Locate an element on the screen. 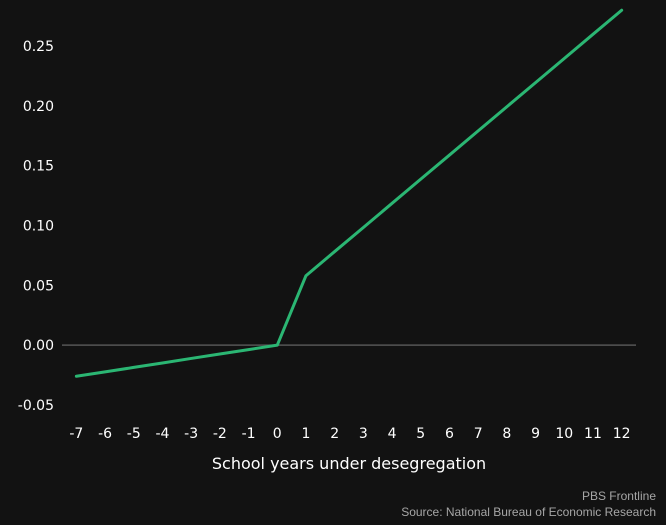  x-tick-label: 5 is located at coordinates (420, 434).